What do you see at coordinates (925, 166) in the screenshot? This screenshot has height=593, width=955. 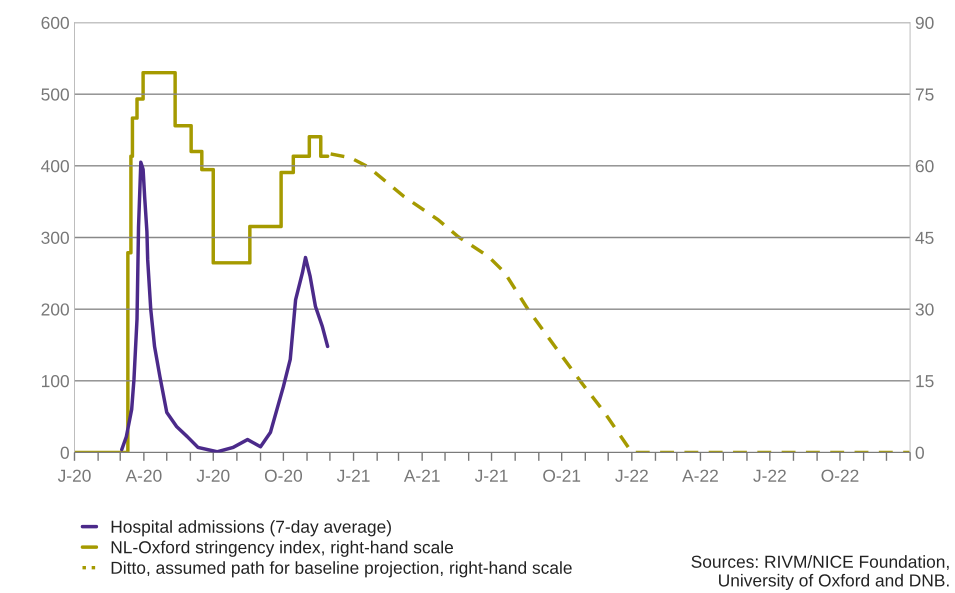 I see `y2-tick-label: 60` at bounding box center [925, 166].